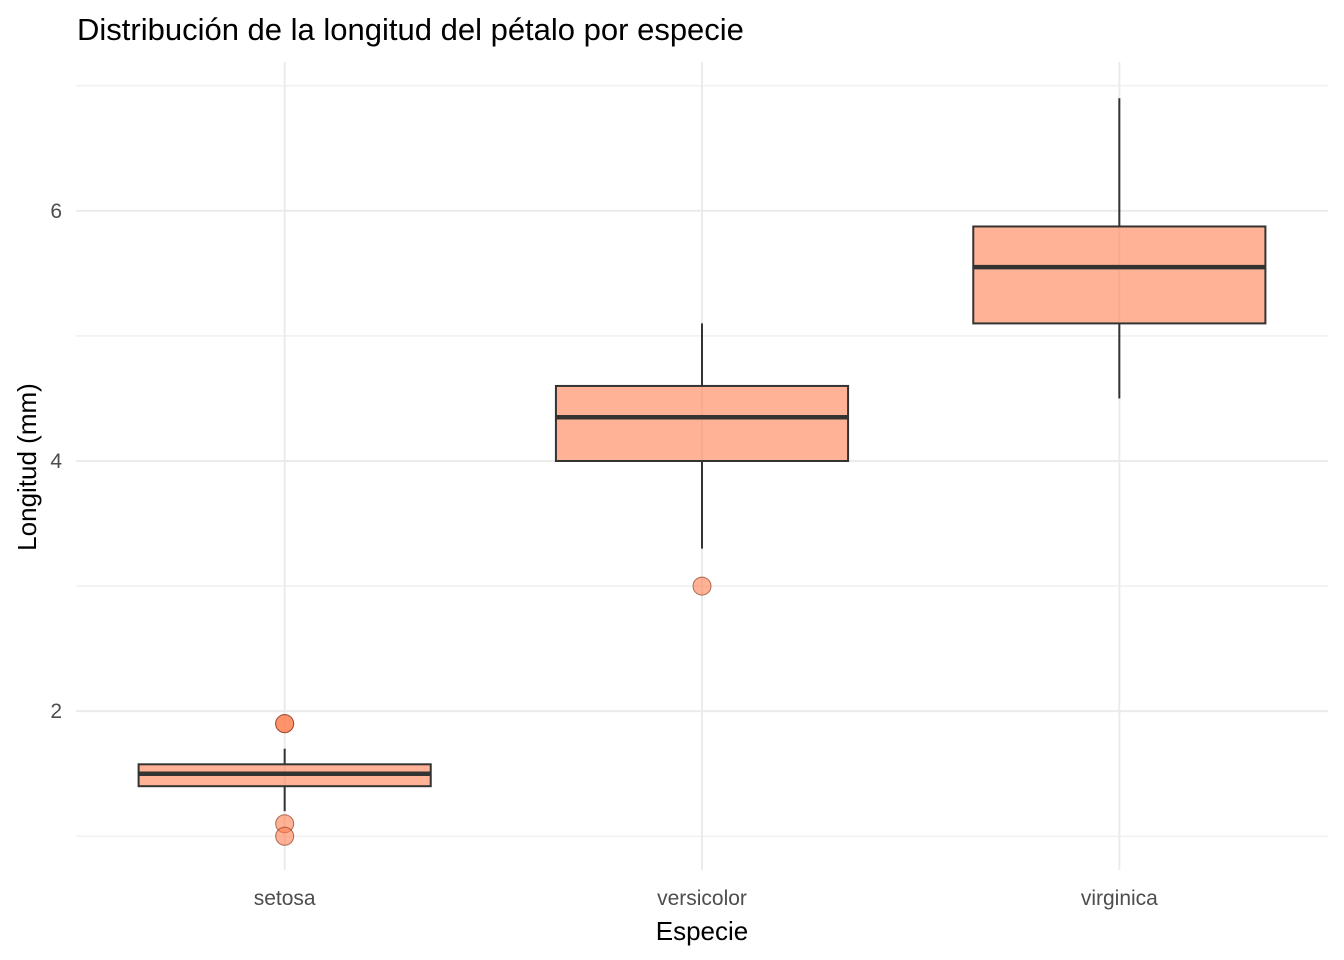  I want to click on x-tick-label: virginica, so click(1119, 898).